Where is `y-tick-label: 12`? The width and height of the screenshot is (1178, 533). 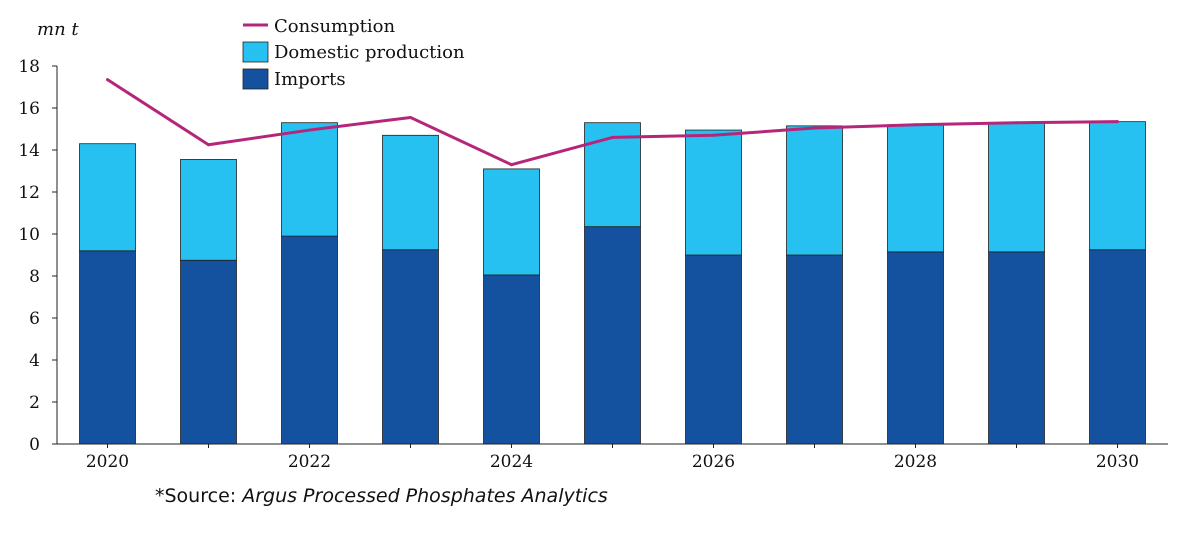
y-tick-label: 12 is located at coordinates (29, 193).